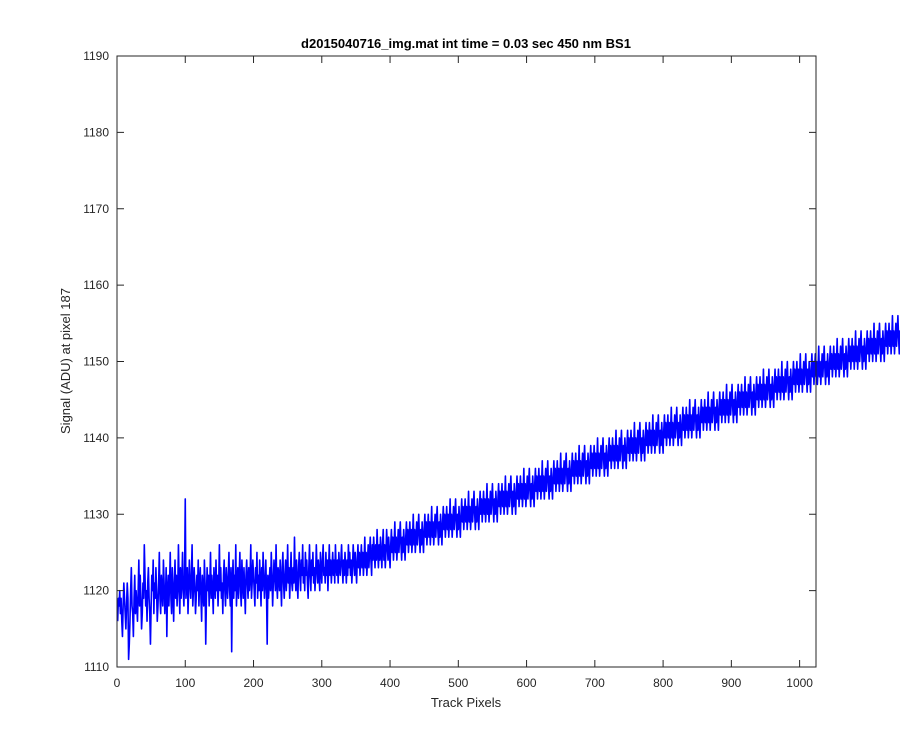 The width and height of the screenshot is (900, 755). Describe the element at coordinates (663, 683) in the screenshot. I see `x-tick-label: 800` at that location.